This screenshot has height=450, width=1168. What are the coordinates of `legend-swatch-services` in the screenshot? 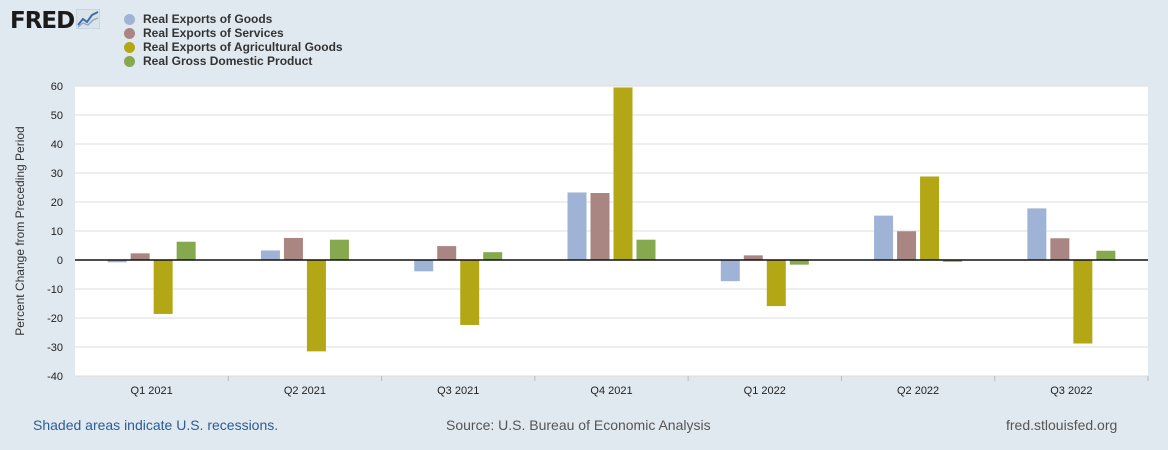 It's located at (129, 33).